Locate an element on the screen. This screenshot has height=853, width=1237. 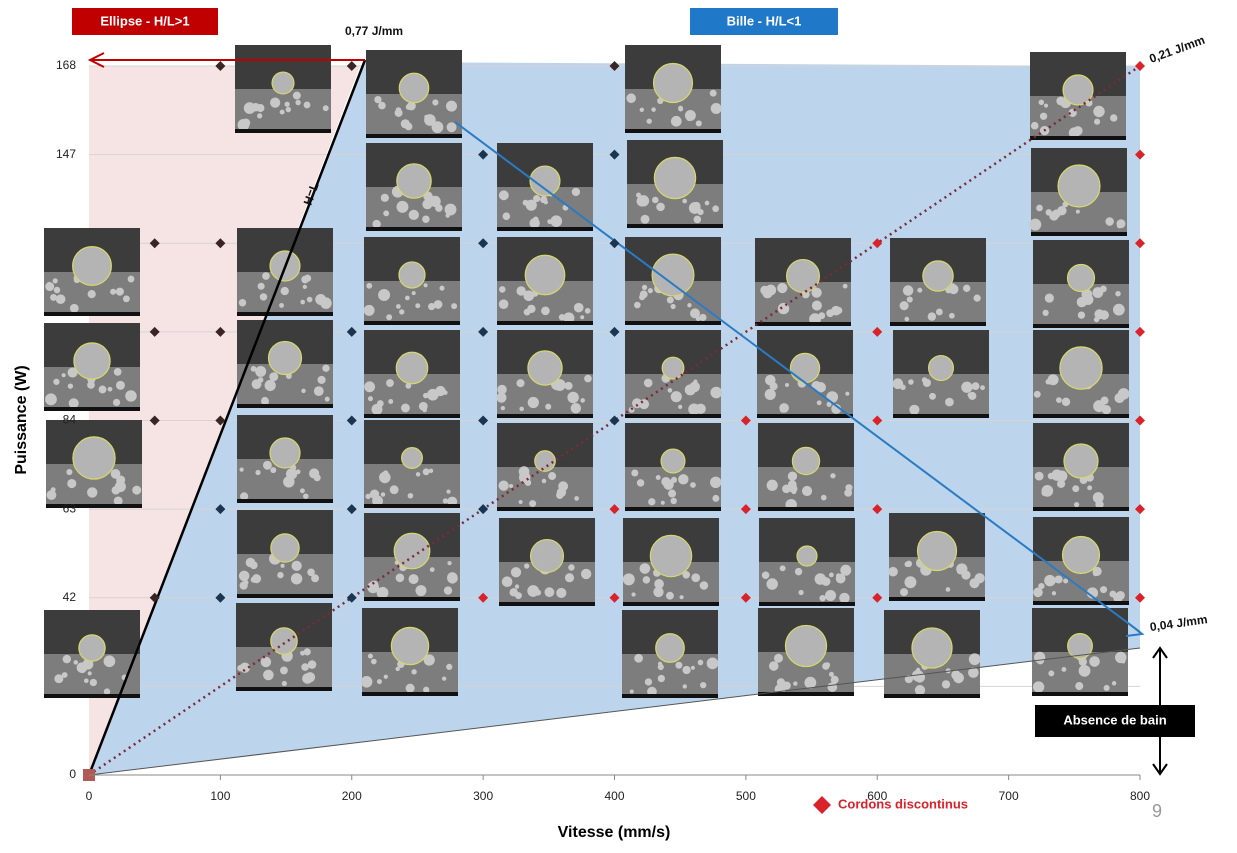
y-tick-label: 63 is located at coordinates (70, 508).